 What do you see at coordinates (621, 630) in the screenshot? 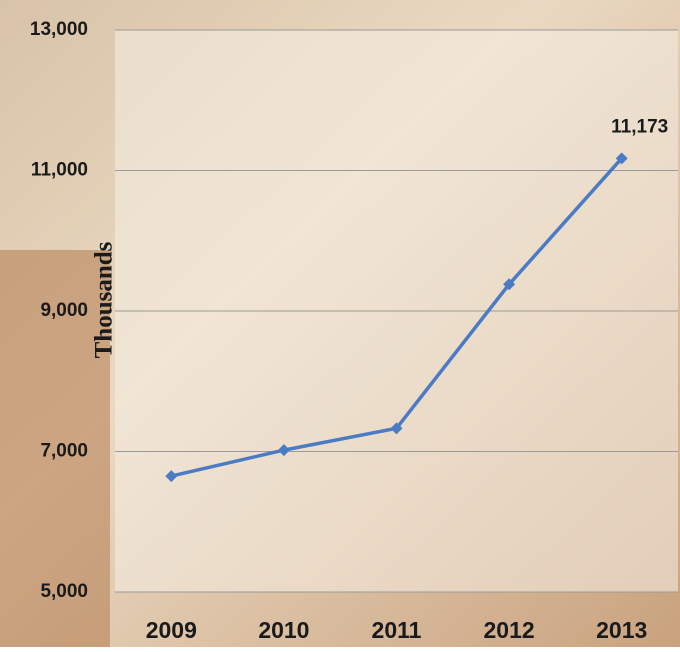
I see `x-tick-label: 2013` at bounding box center [621, 630].